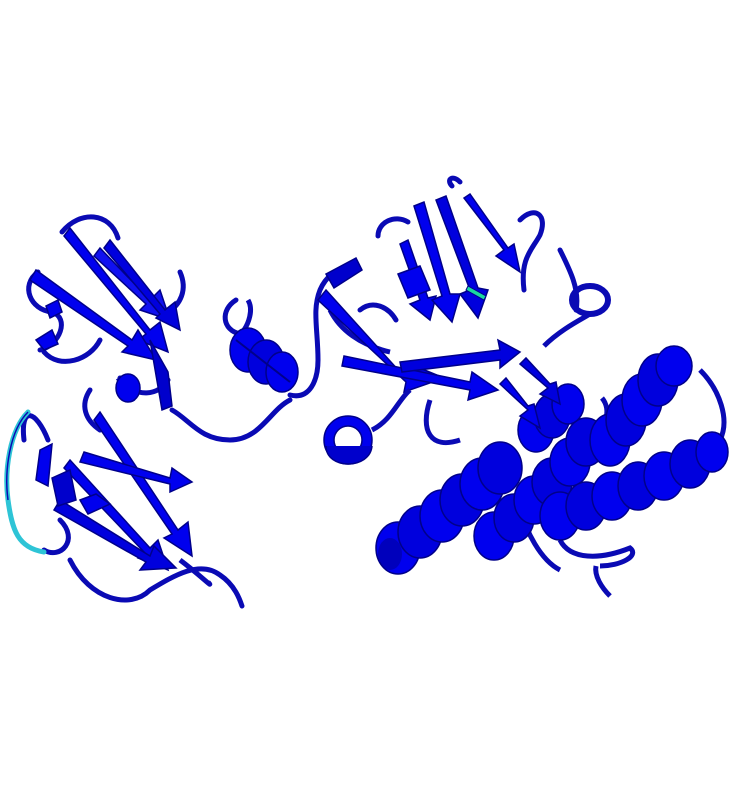 This screenshot has height=804, width=730. What do you see at coordinates (641, 406) in the screenshot?
I see `alpha-helix-c` at bounding box center [641, 406].